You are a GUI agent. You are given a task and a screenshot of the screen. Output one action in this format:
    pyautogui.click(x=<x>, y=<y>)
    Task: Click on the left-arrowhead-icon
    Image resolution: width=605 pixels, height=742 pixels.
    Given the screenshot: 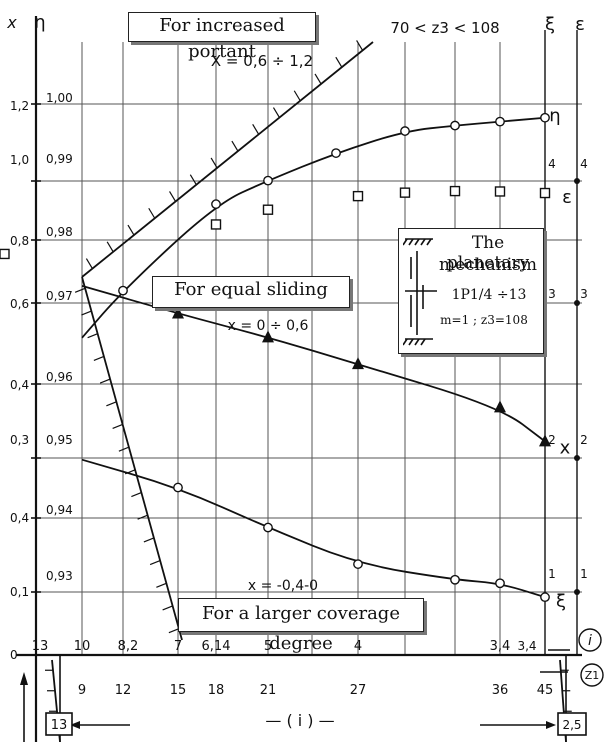 What is the action you would take?
    pyautogui.click(x=75, y=725)
    